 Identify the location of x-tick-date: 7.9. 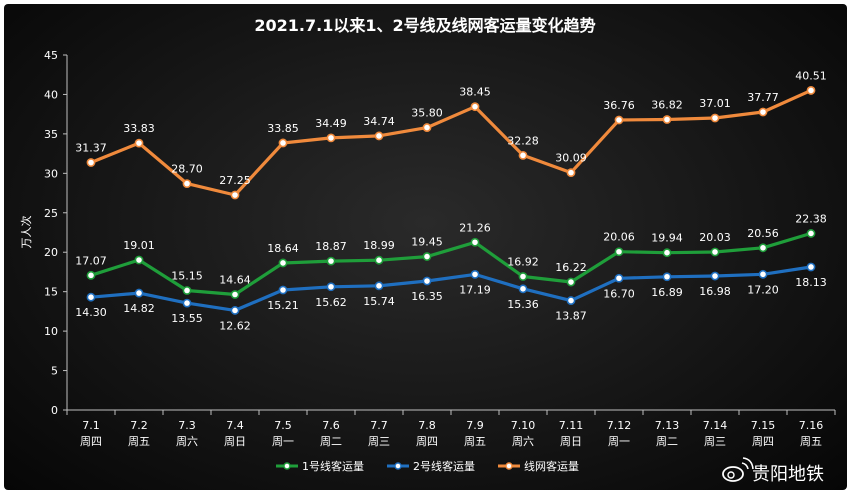
(475, 425).